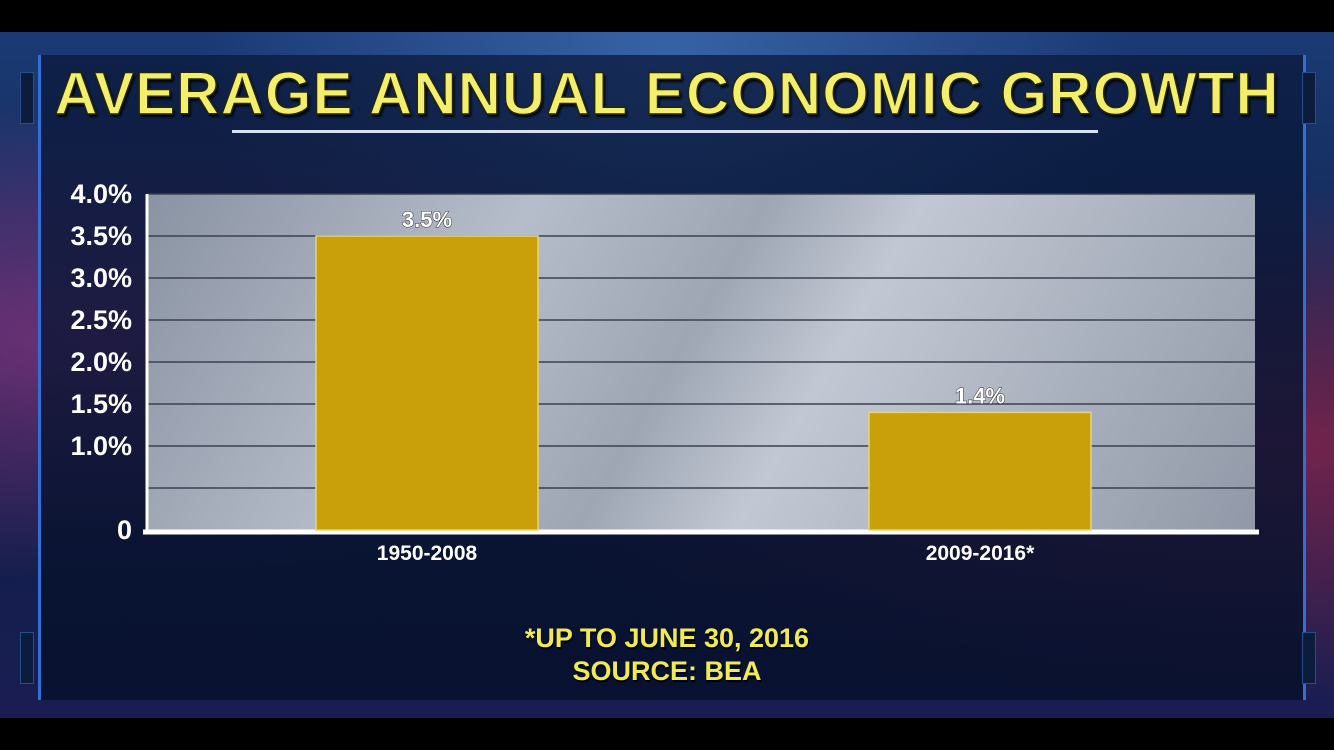 The height and width of the screenshot is (750, 1334). Describe the element at coordinates (27, 98) in the screenshot. I see `panel-post-left-top` at that location.